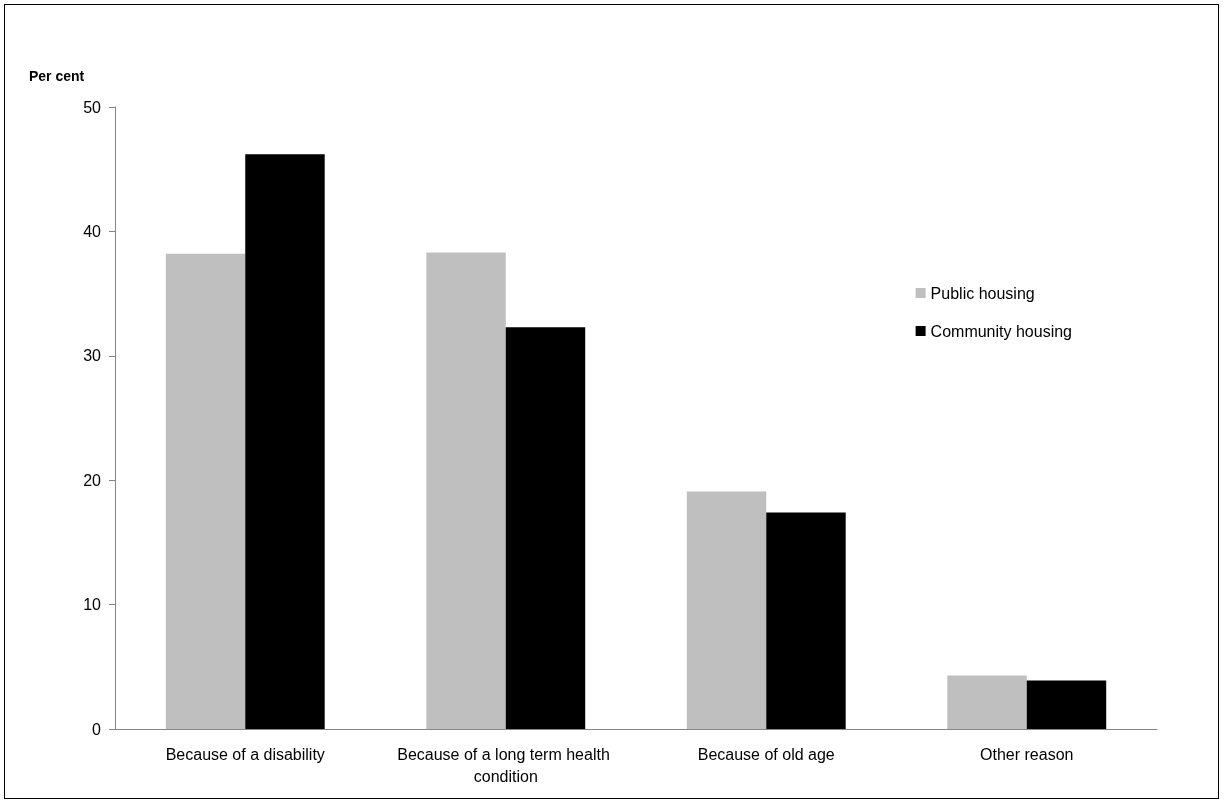 This screenshot has height=807, width=1227. Describe the element at coordinates (57, 76) in the screenshot. I see `y-axis-title: Per cent` at that location.